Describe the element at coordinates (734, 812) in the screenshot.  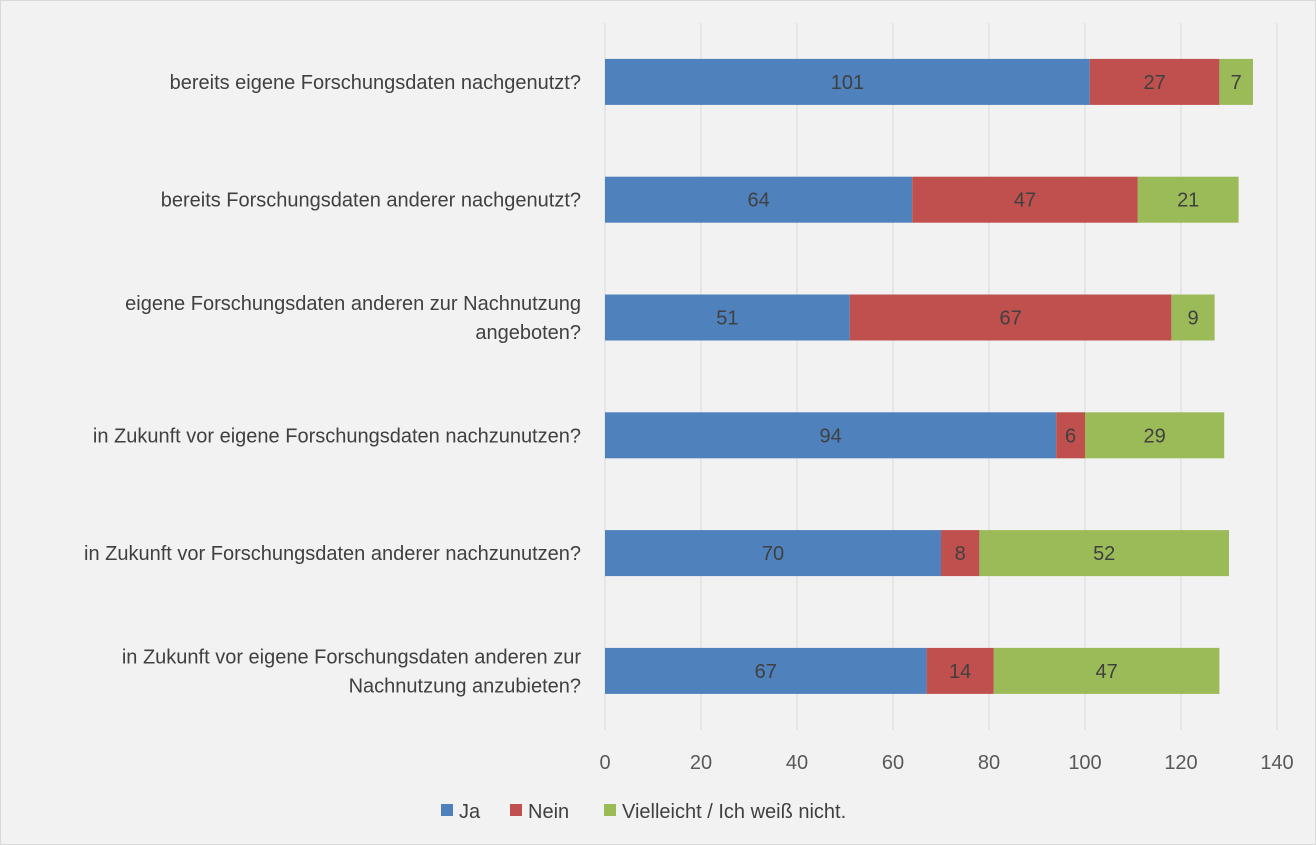
I see `legend-label: Vielleicht / Ich weiß nicht.` at that location.